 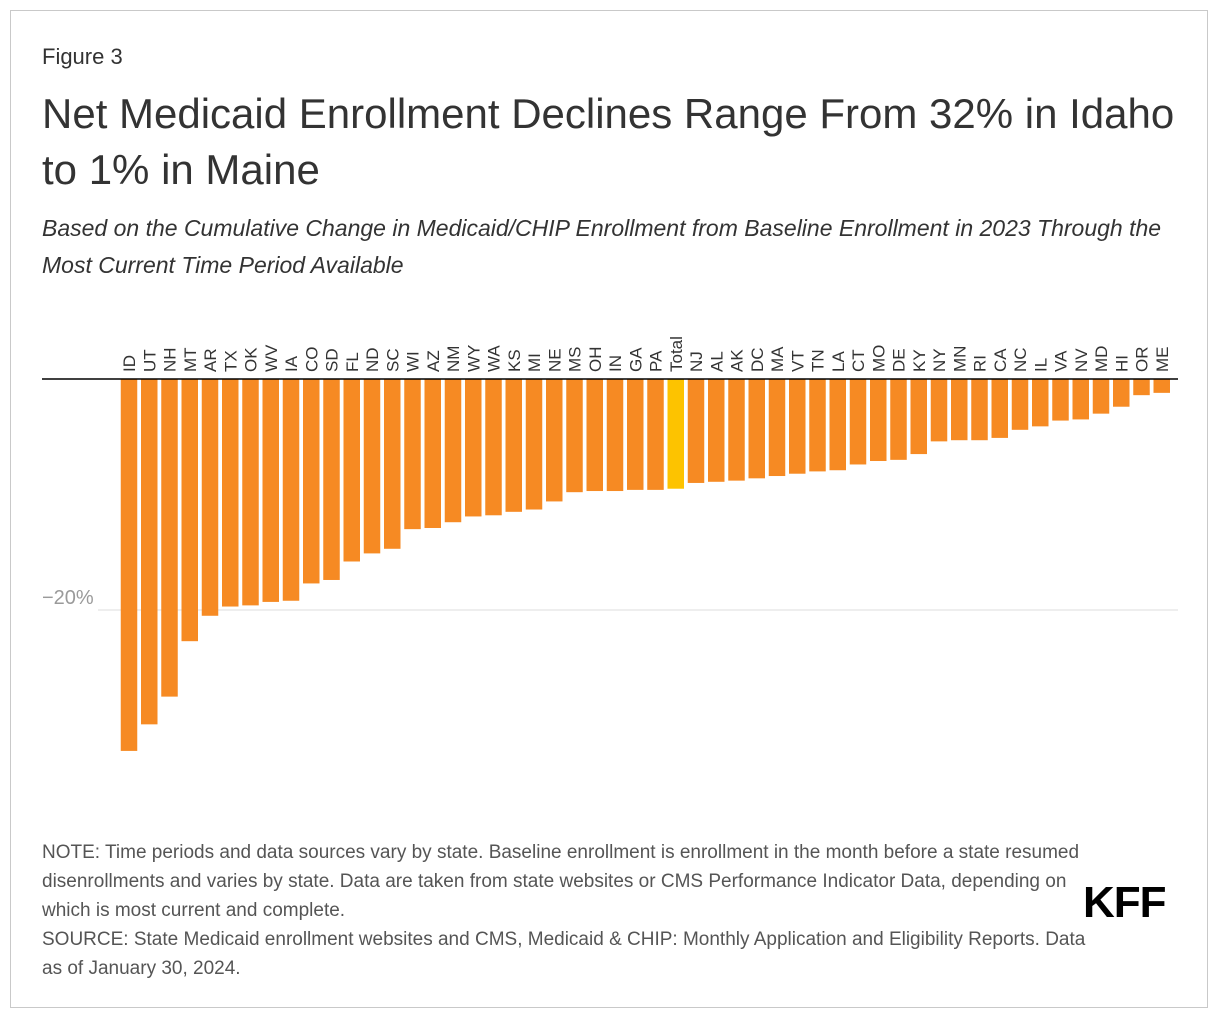 What do you see at coordinates (372, 359) in the screenshot?
I see `category-label: ND` at bounding box center [372, 359].